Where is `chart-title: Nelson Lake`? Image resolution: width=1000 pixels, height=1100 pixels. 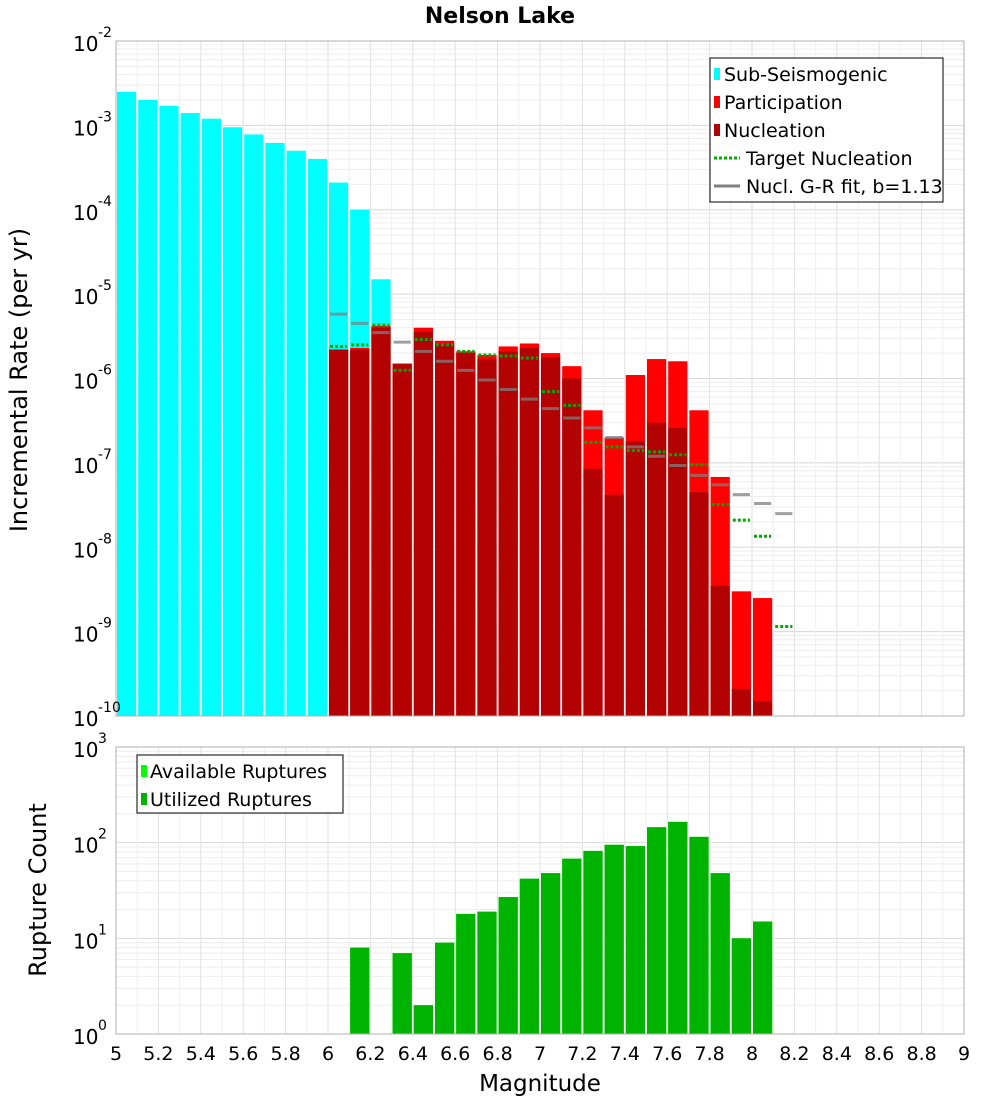 chart-title: Nelson Lake is located at coordinates (500, 16).